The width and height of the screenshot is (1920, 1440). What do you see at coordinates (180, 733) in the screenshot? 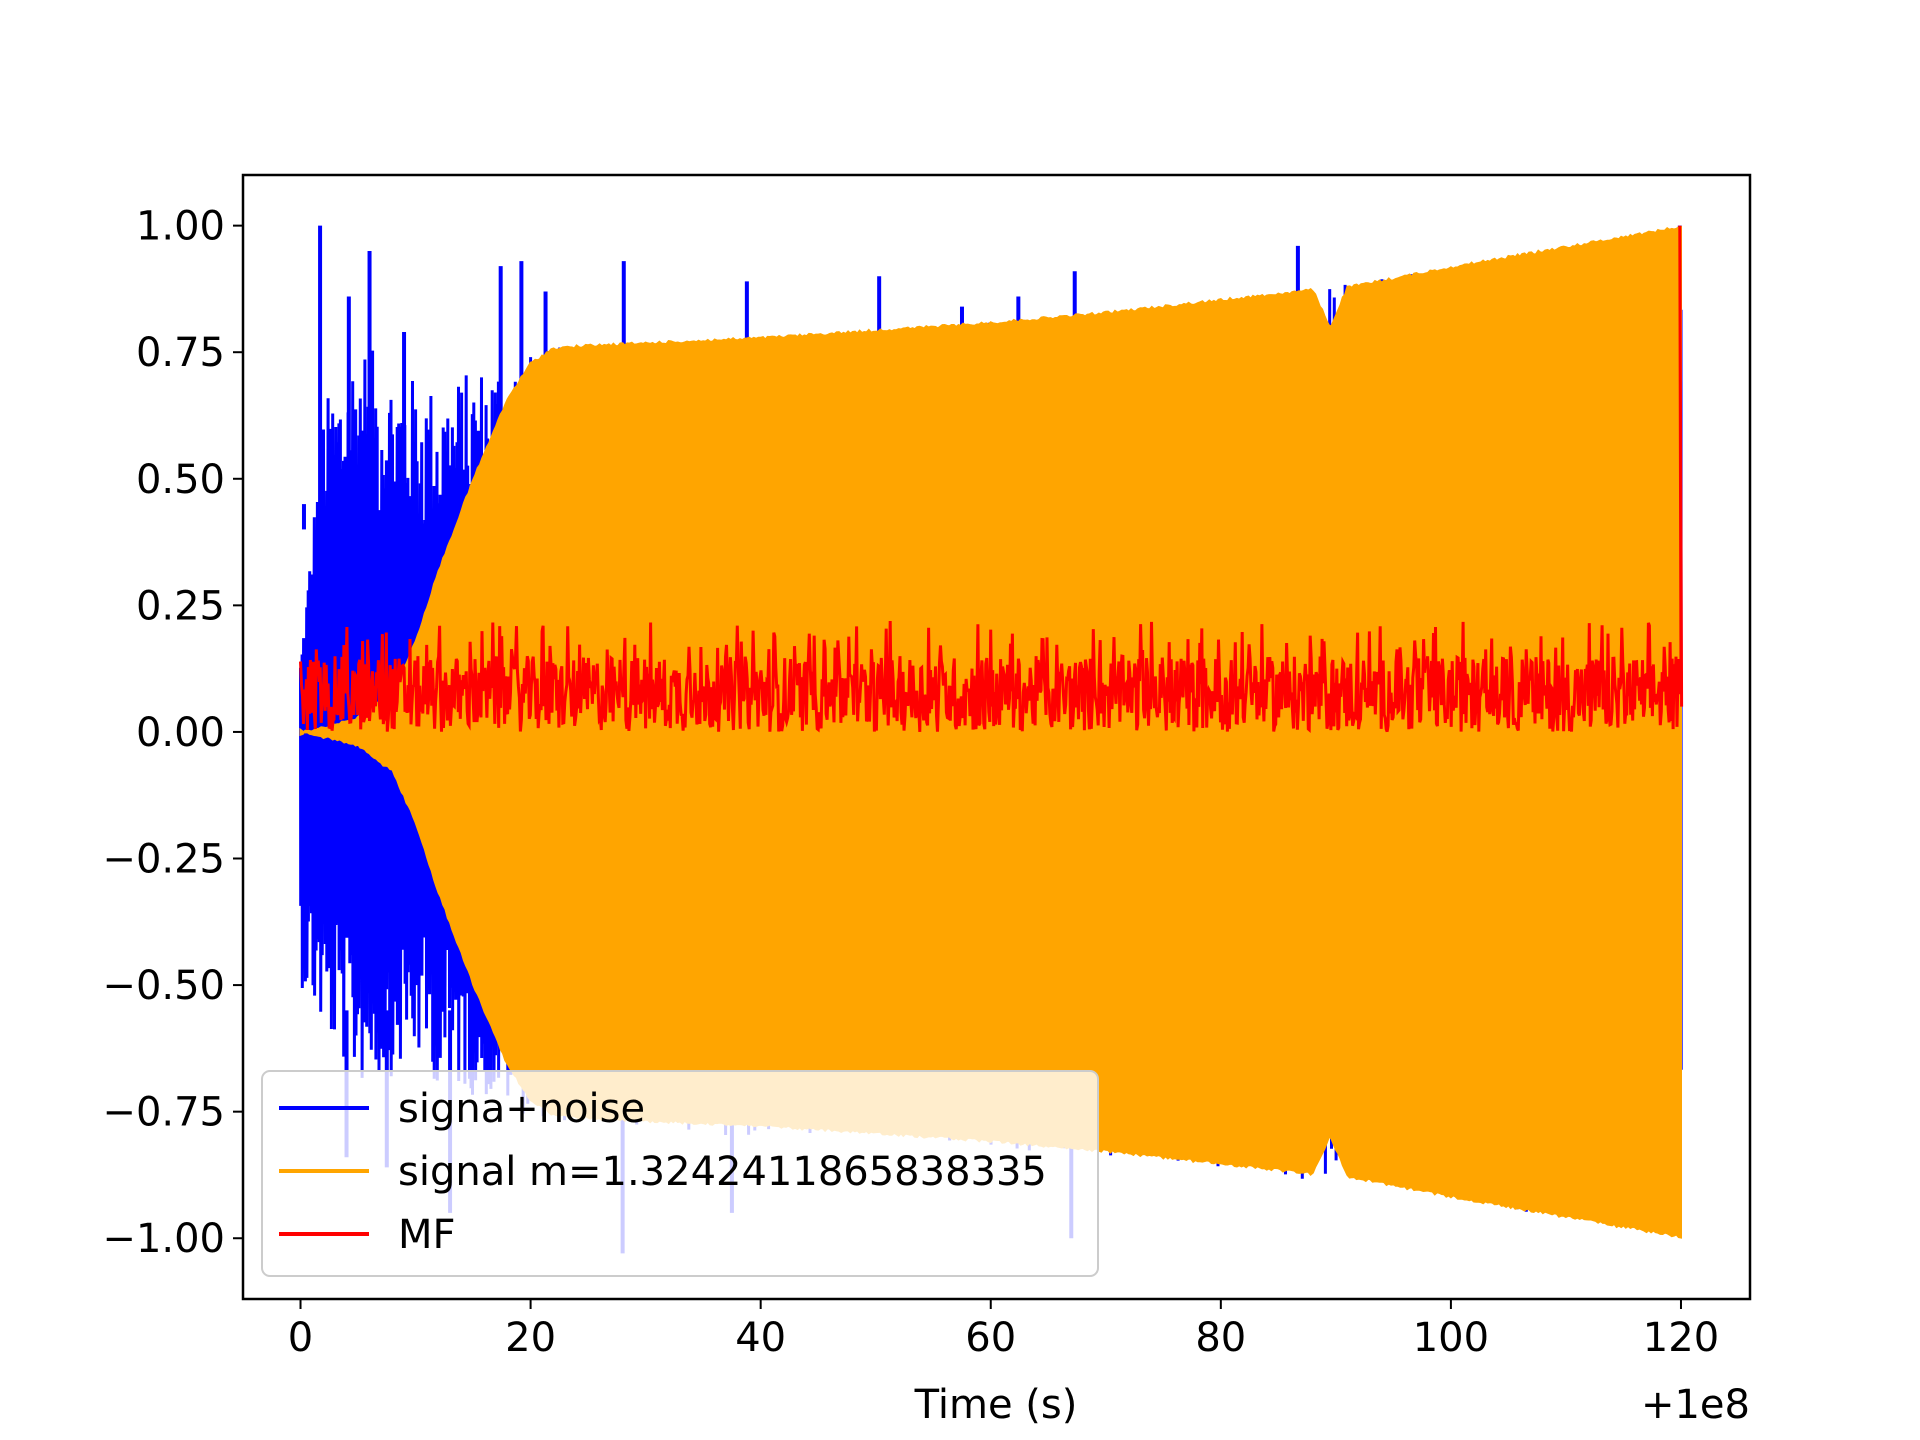
I see `y-tick-label: 0.00` at bounding box center [180, 733].